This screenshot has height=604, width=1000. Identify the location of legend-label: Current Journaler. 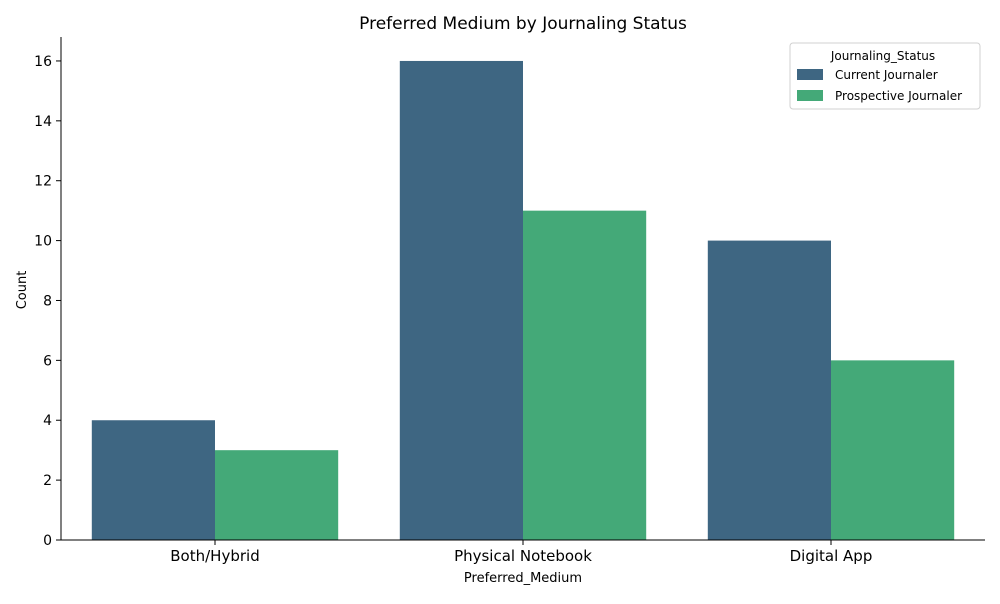
(886, 75).